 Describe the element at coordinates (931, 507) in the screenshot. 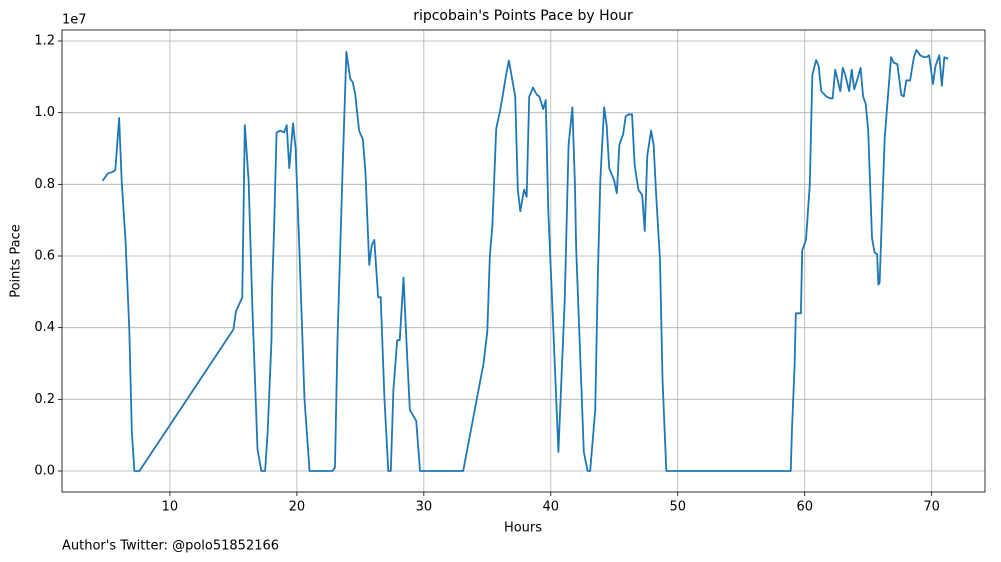

I see `x-tick-label: 70` at that location.